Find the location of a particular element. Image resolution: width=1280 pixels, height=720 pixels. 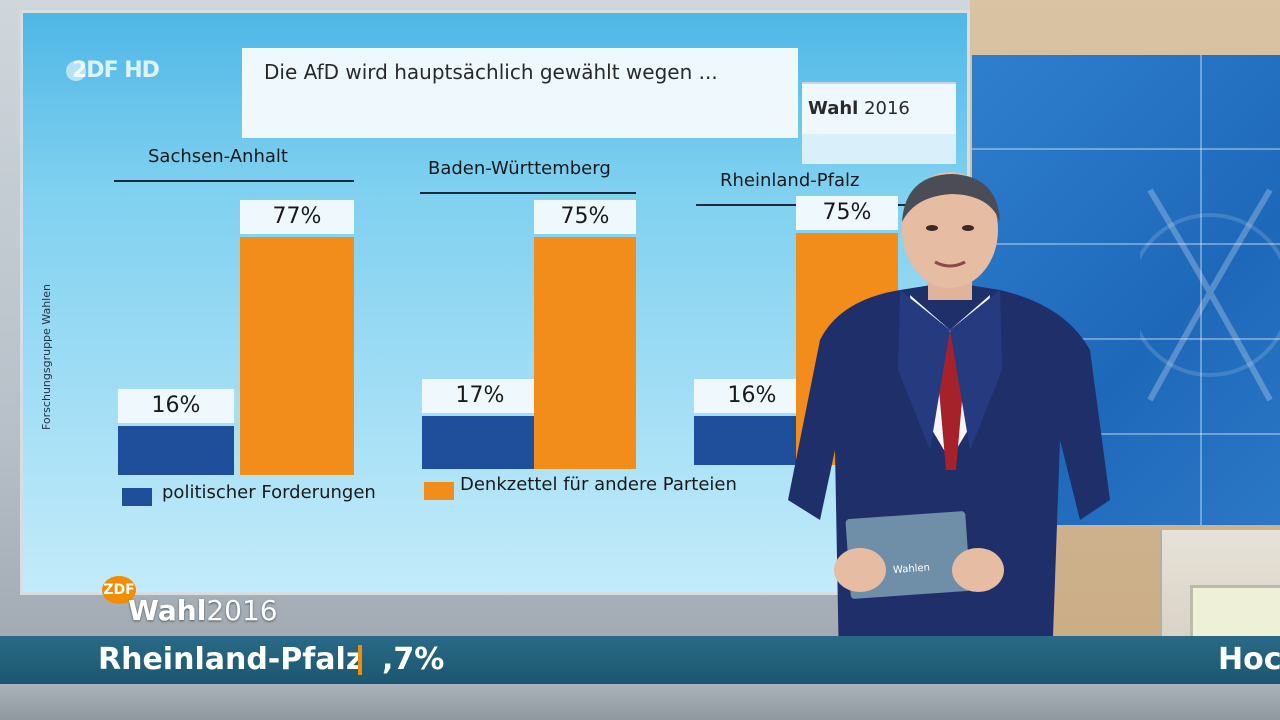

studio-floor is located at coordinates (640, 702).